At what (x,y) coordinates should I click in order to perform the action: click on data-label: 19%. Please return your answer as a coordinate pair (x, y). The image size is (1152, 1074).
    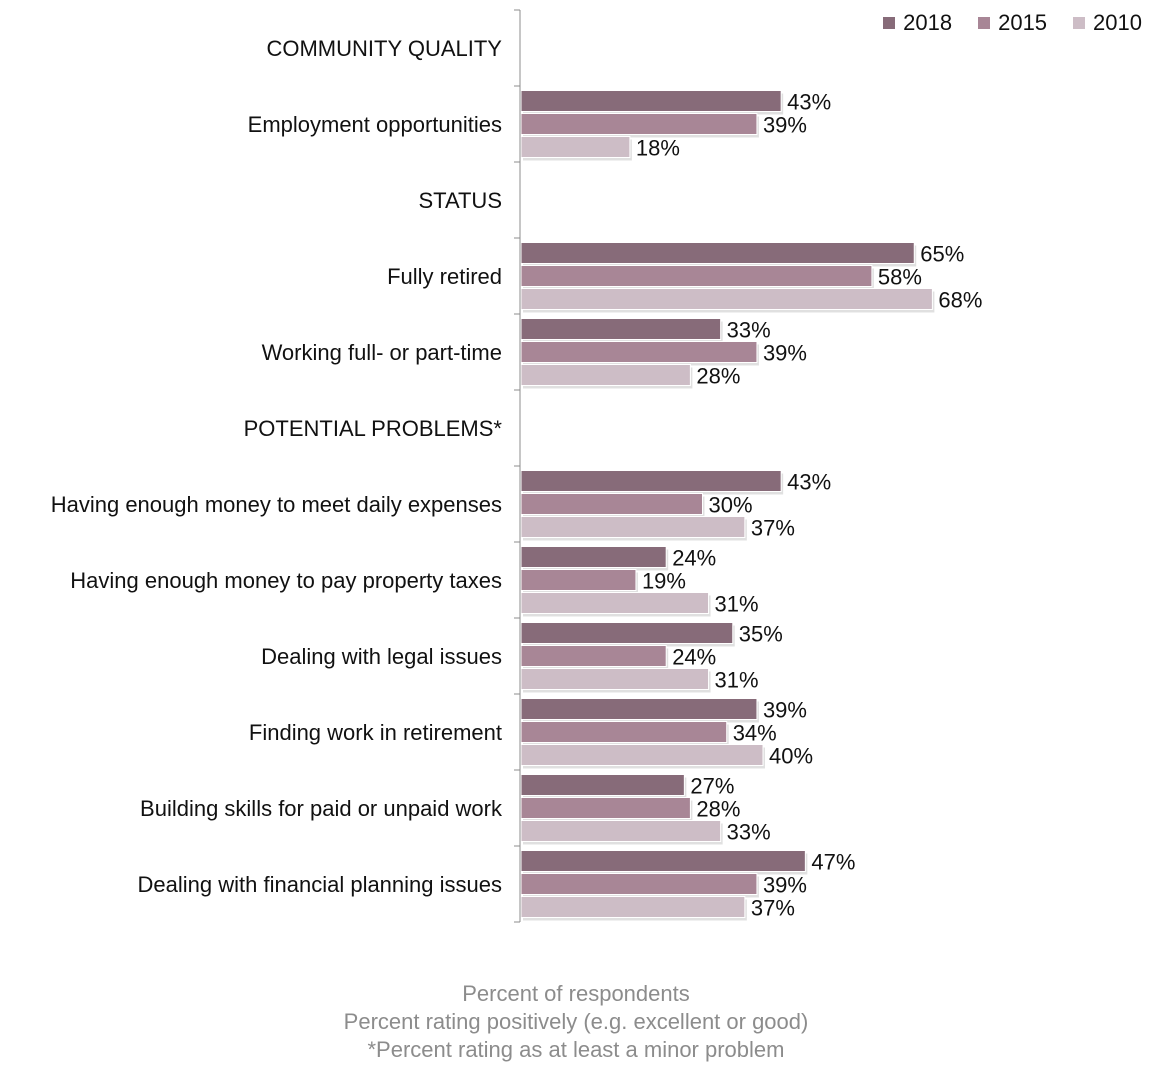
    Looking at the image, I should click on (664, 581).